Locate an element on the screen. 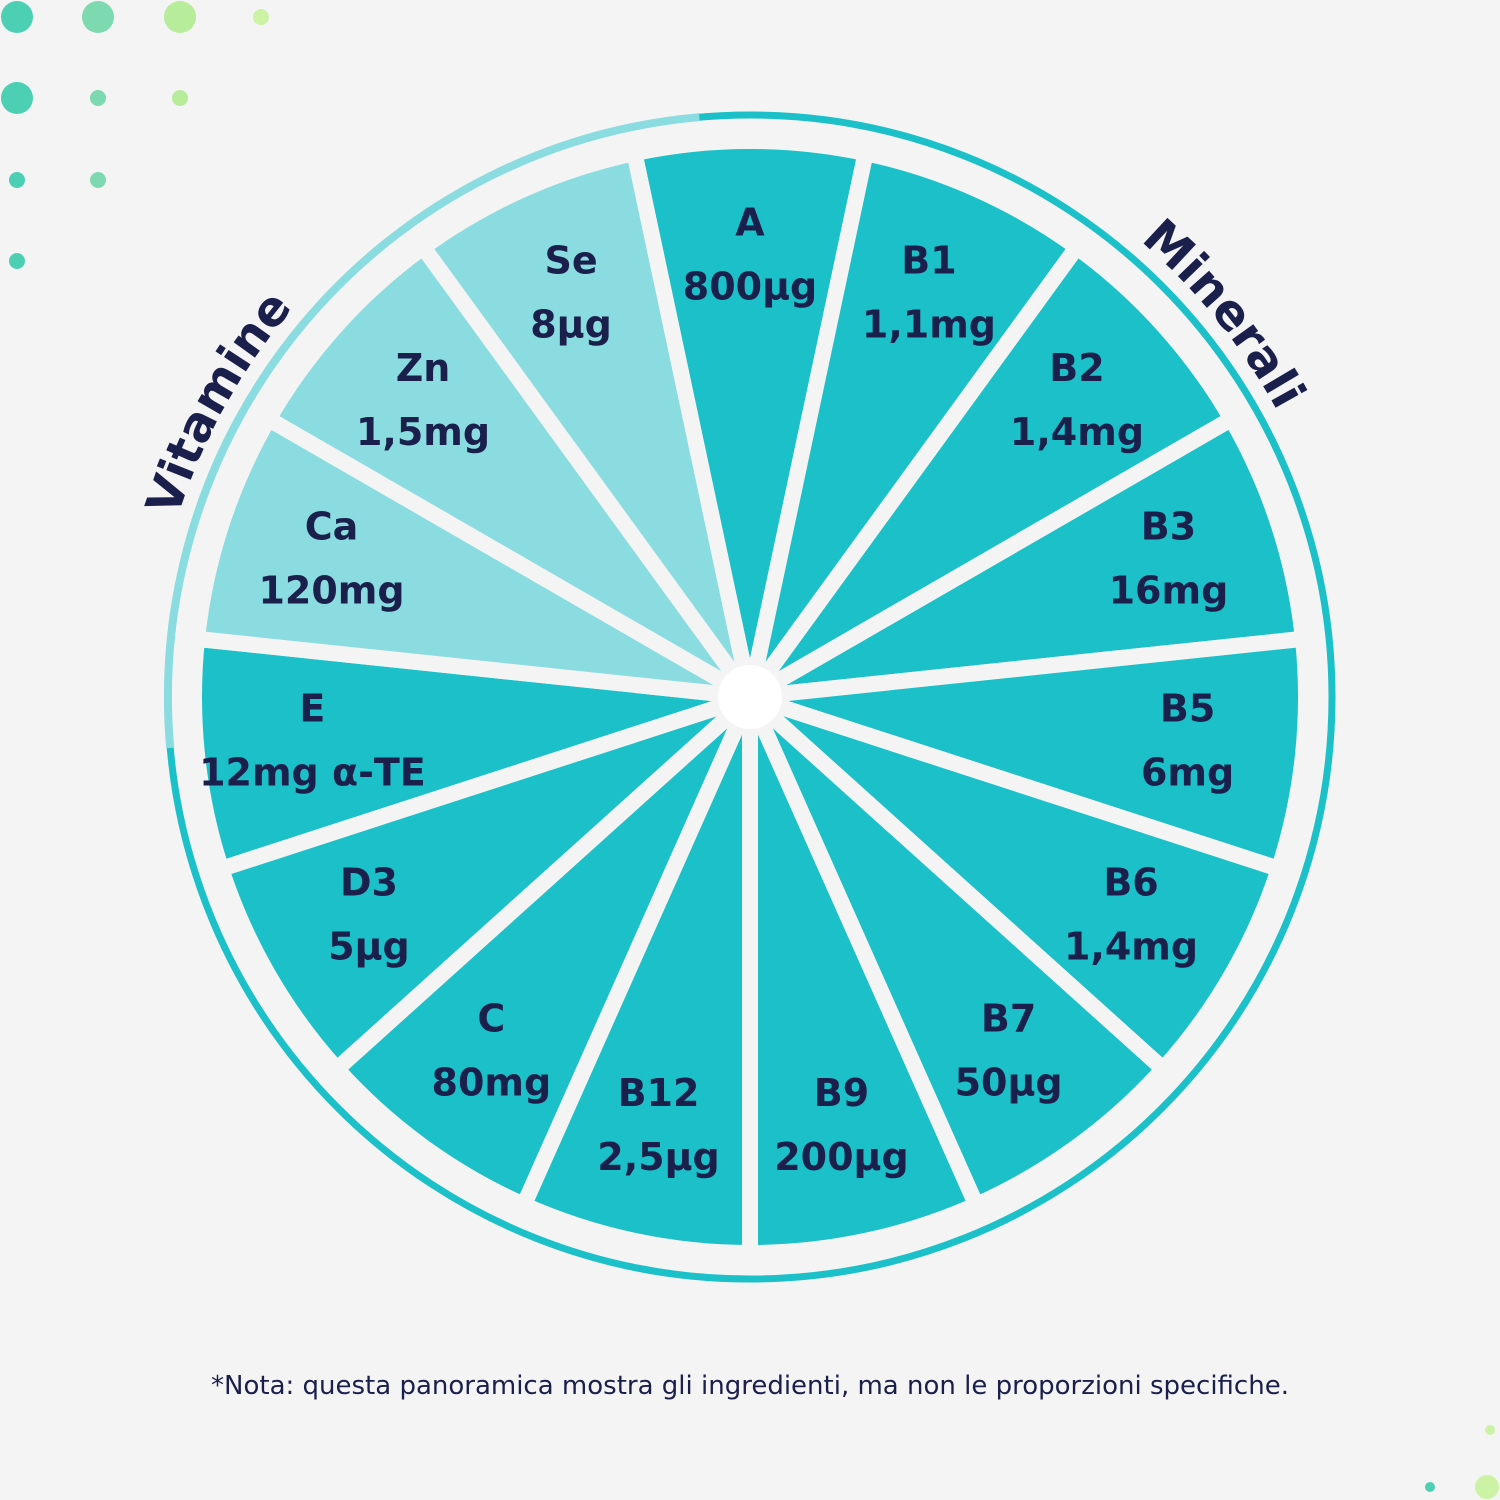 This screenshot has width=1500, height=1500. segment-name: E is located at coordinates (312, 708).